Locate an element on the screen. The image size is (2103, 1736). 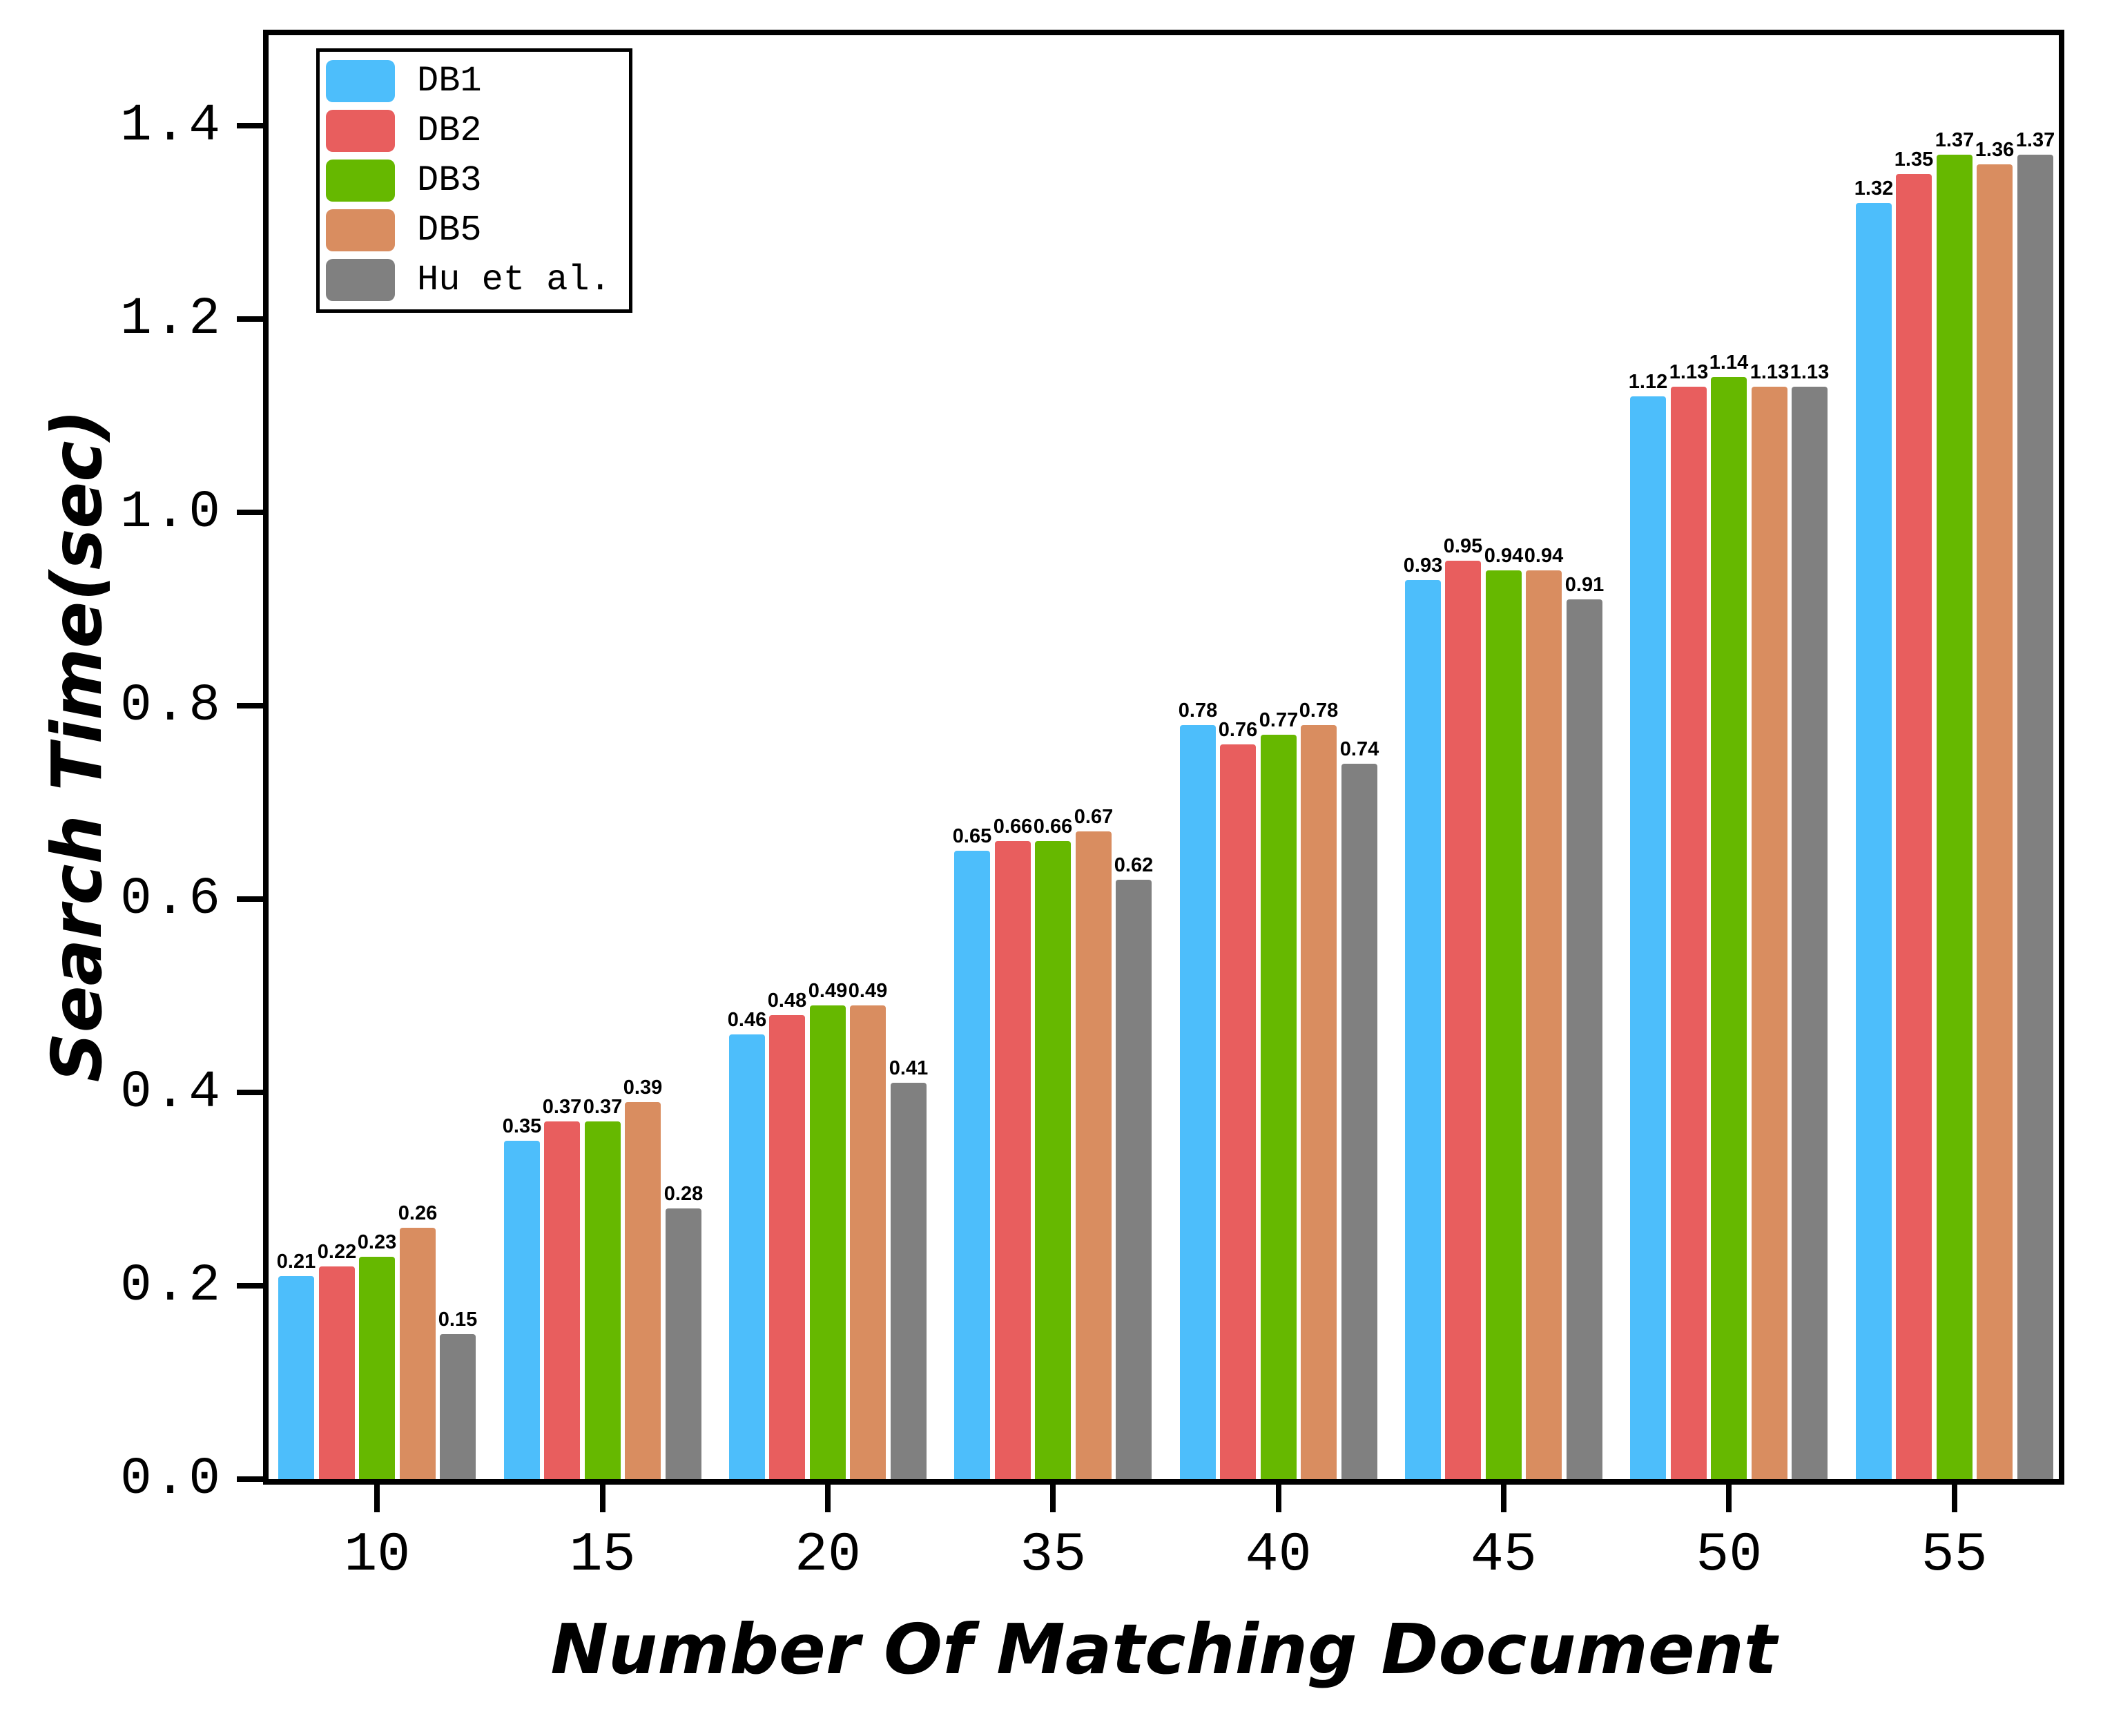
bar-value-label: 0.35 is located at coordinates (522, 1126).